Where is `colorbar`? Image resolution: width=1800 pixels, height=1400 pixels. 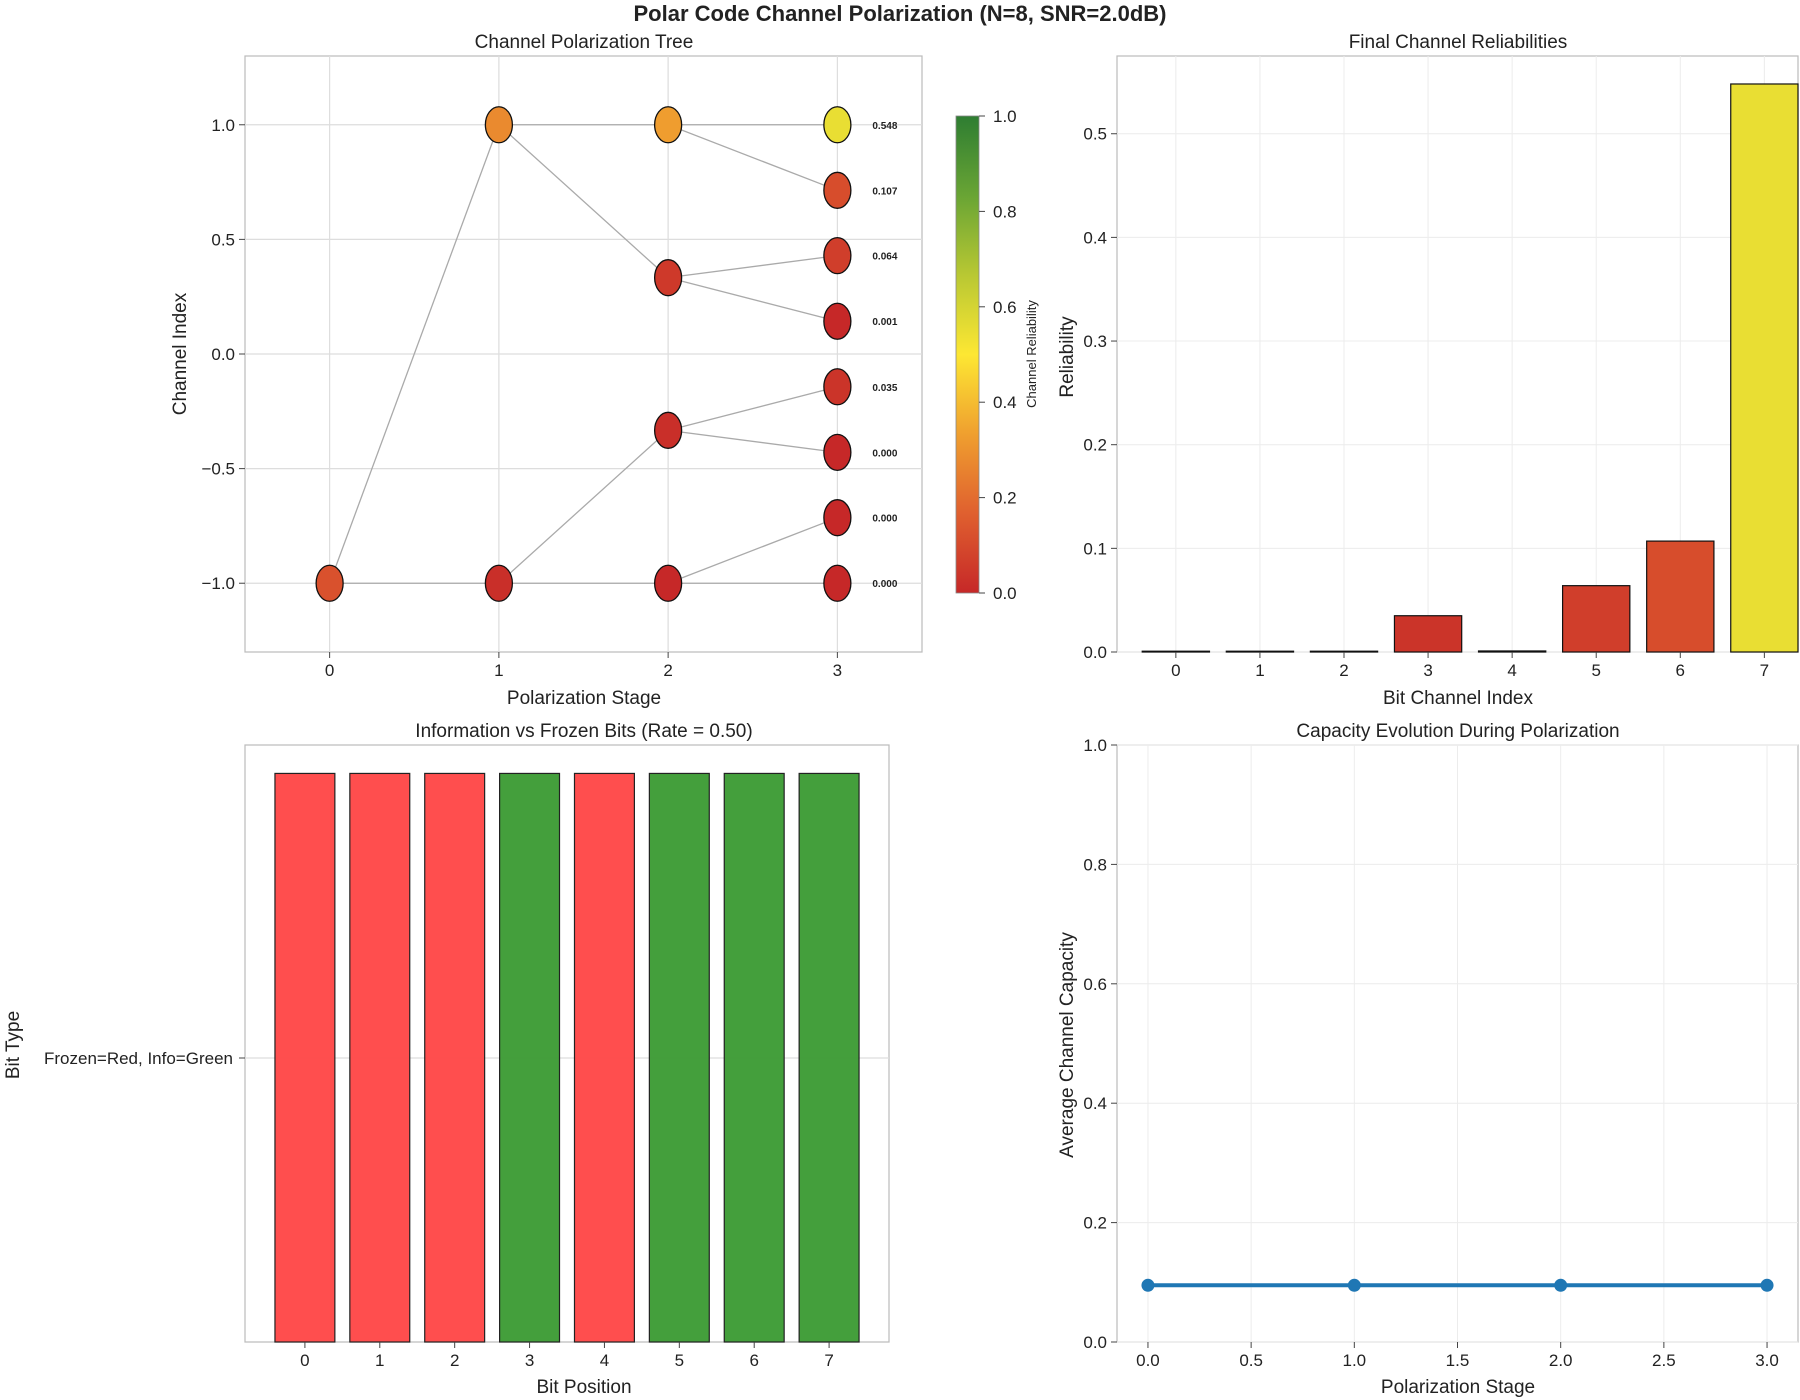
colorbar is located at coordinates (967, 354).